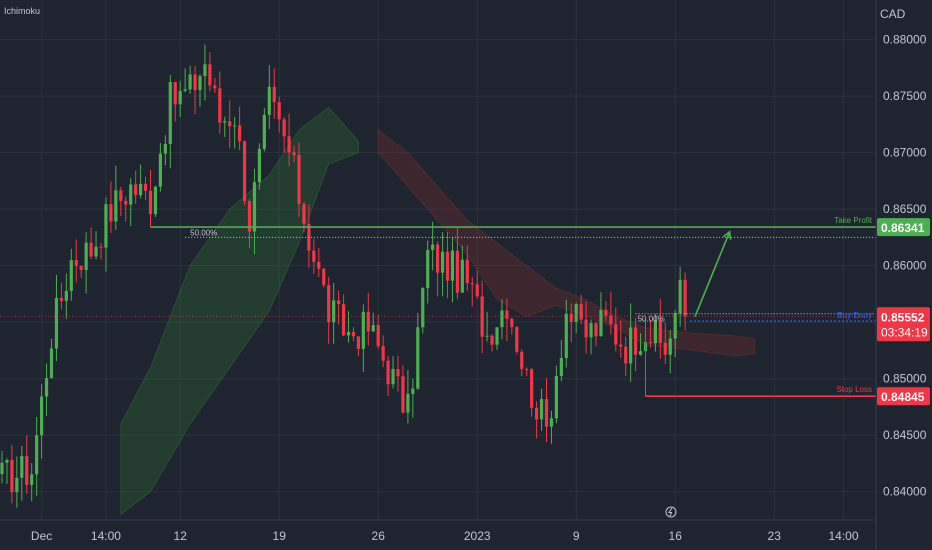 The image size is (932, 550). Describe the element at coordinates (22, 11) in the screenshot. I see `indicator-label: Ichimoku` at that location.